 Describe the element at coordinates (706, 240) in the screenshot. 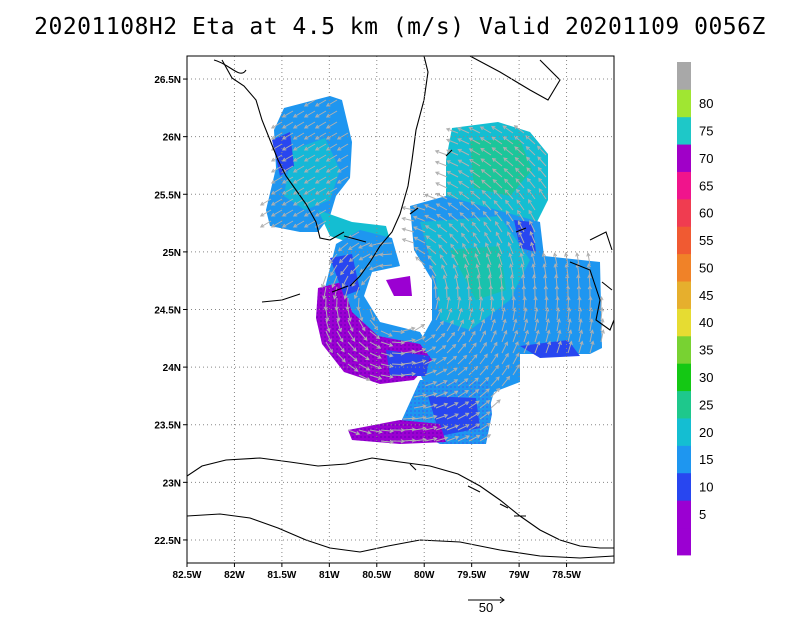

I see `colorbar-label: 55` at that location.